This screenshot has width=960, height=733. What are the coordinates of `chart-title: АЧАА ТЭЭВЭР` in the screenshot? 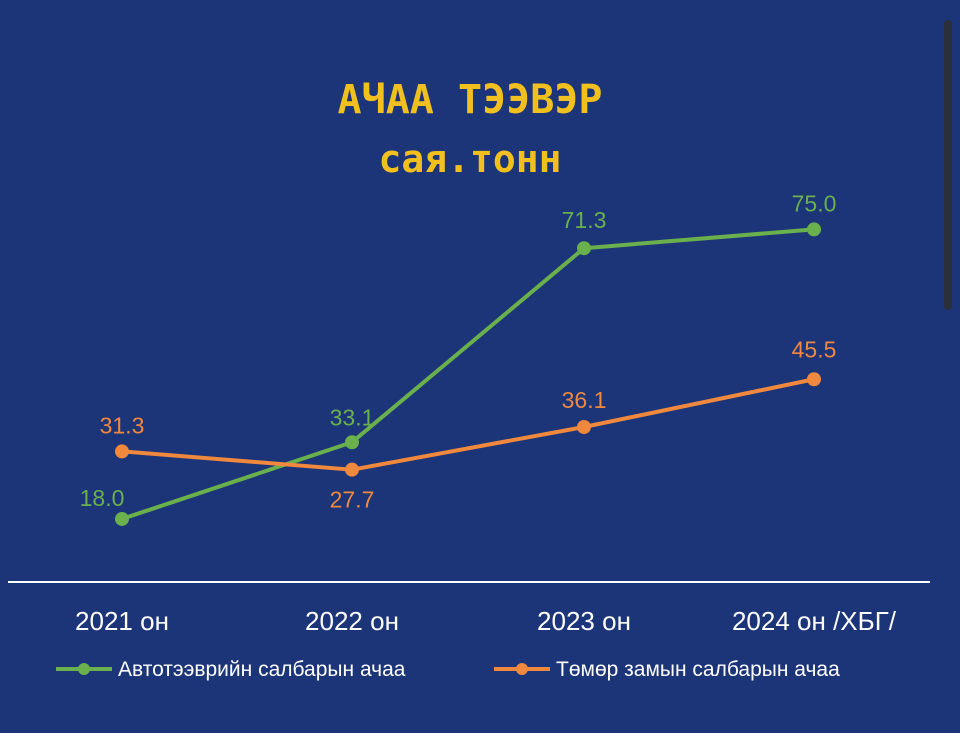 It's located at (470, 100).